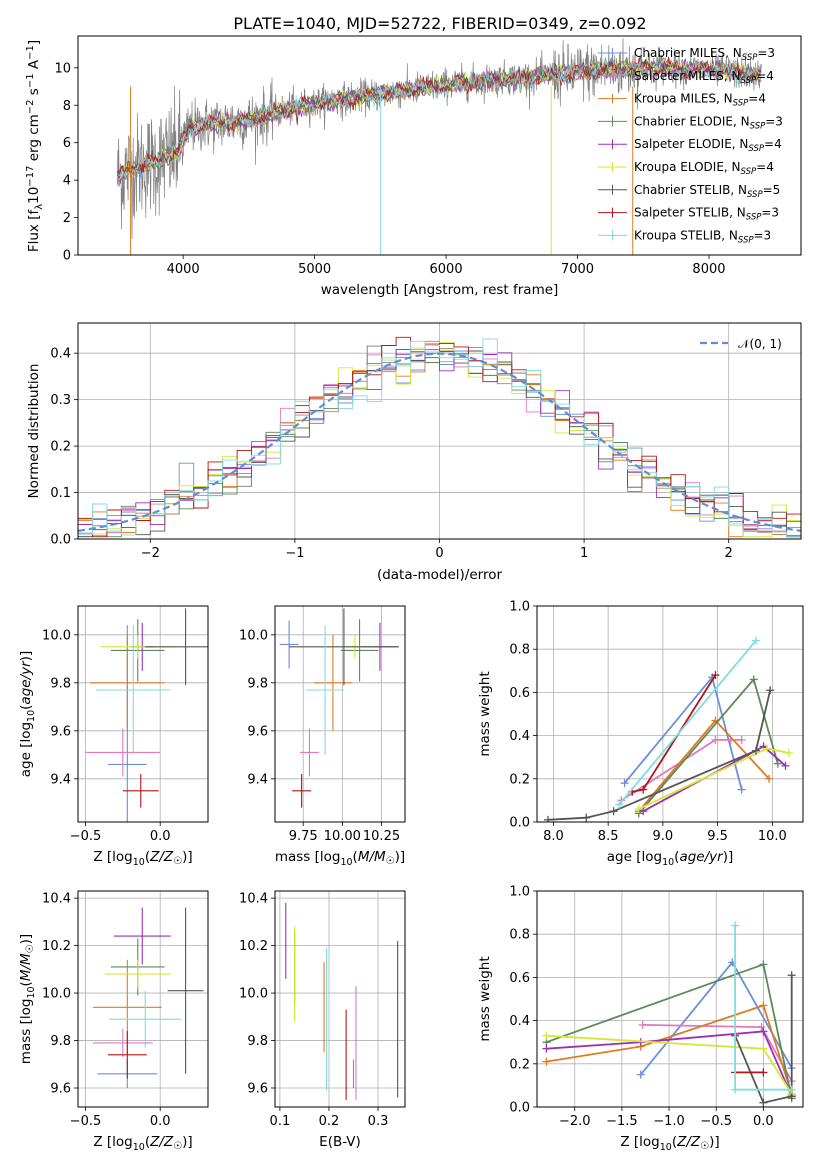 The height and width of the screenshot is (1170, 819). Describe the element at coordinates (34, 139) in the screenshot. I see `spectrum-ylabel-part: erg cm` at that location.